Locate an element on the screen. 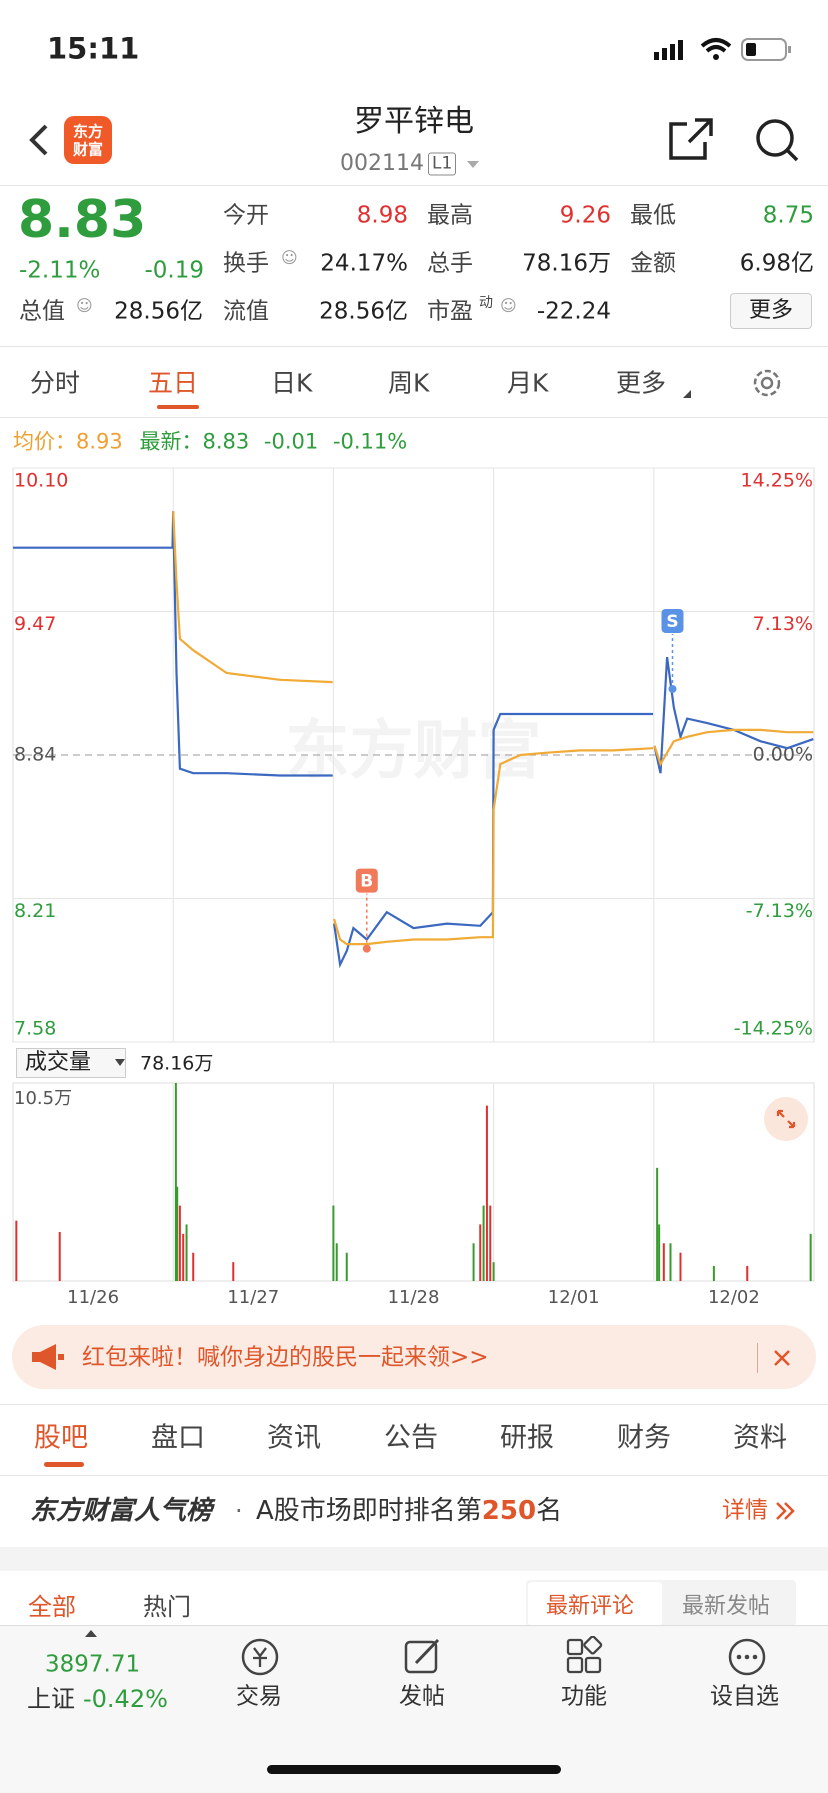 This screenshot has width=828, height=1793. sort-active-bg is located at coordinates (595, 1604).